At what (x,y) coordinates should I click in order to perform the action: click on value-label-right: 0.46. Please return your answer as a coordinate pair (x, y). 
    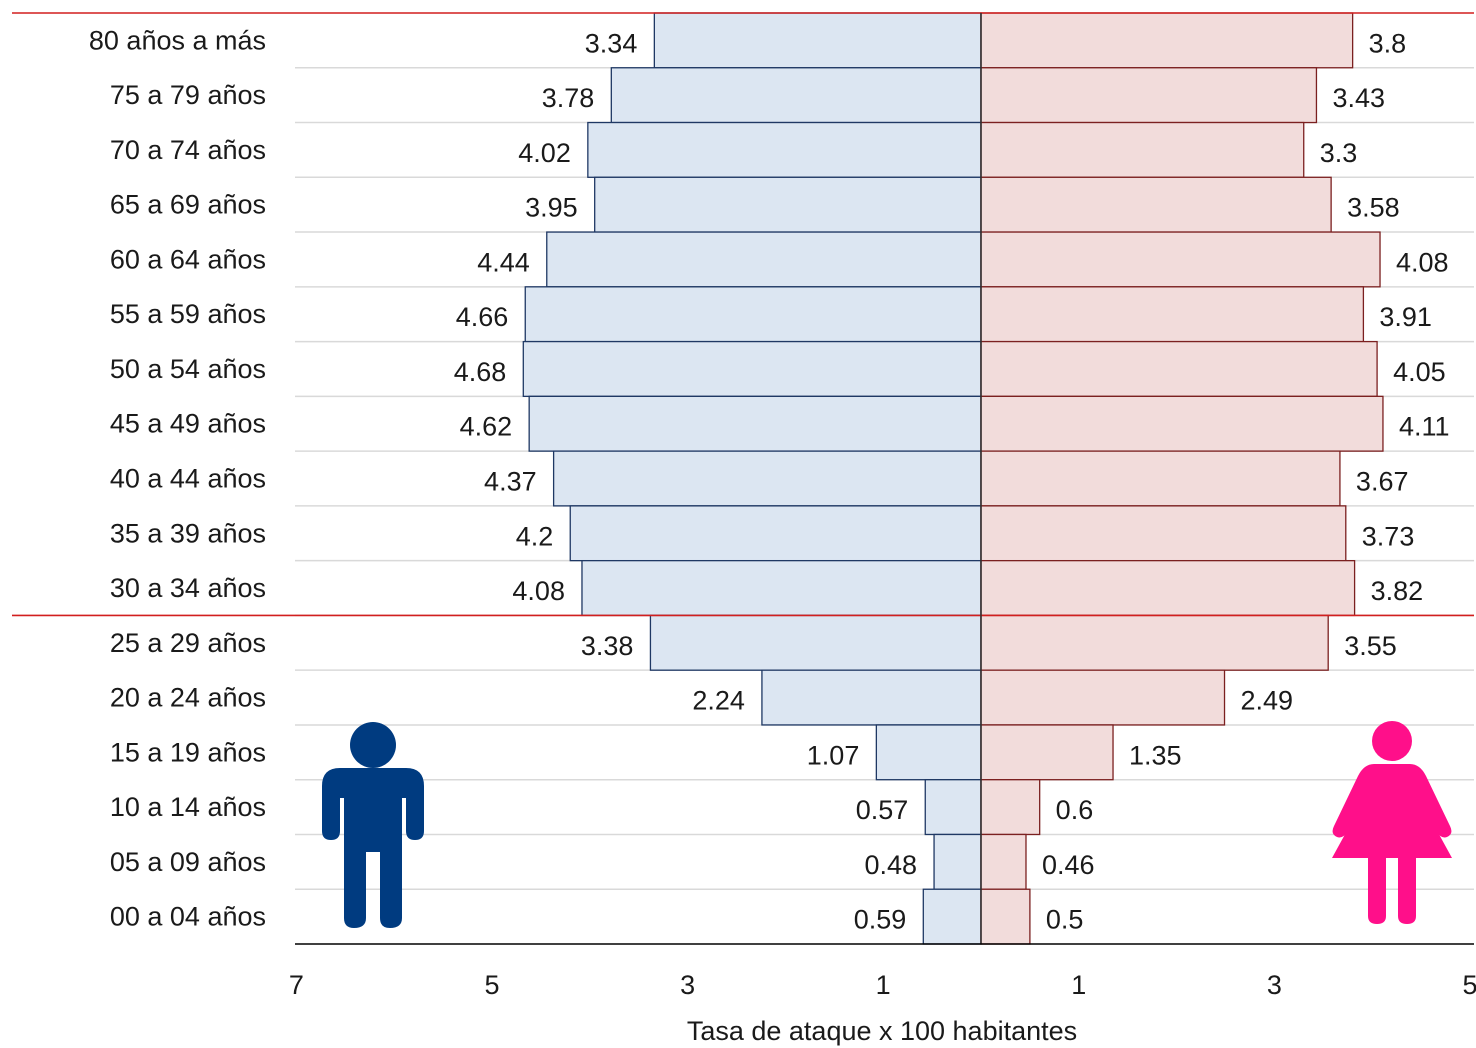
    Looking at the image, I should click on (1068, 865).